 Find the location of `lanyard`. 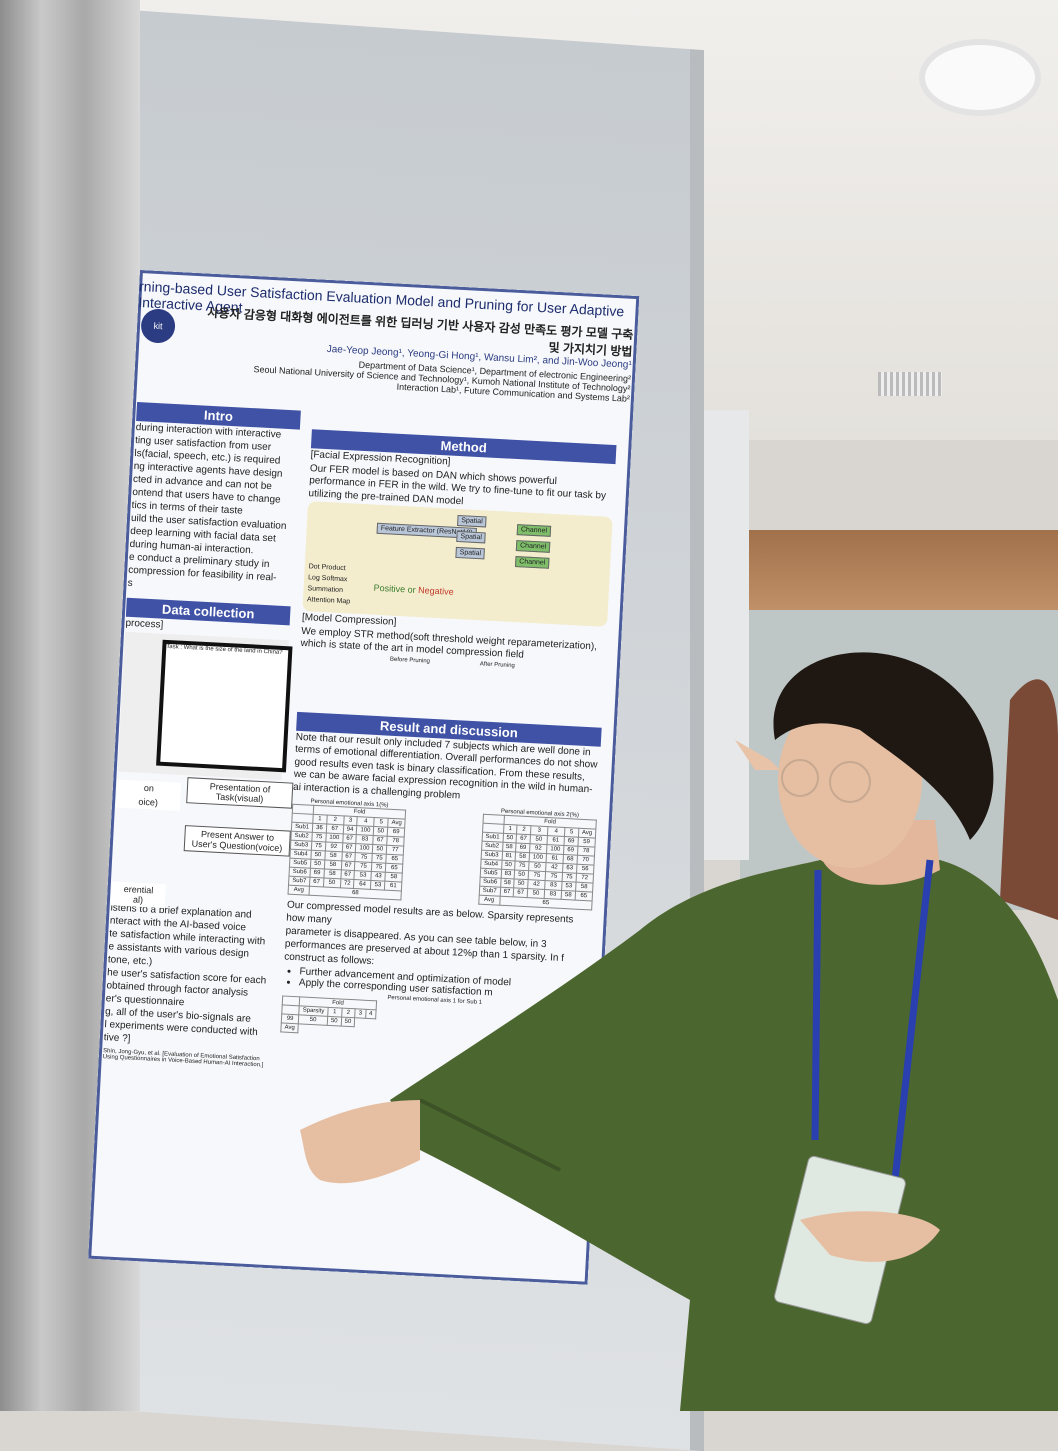

lanyard is located at coordinates (872, 1020).